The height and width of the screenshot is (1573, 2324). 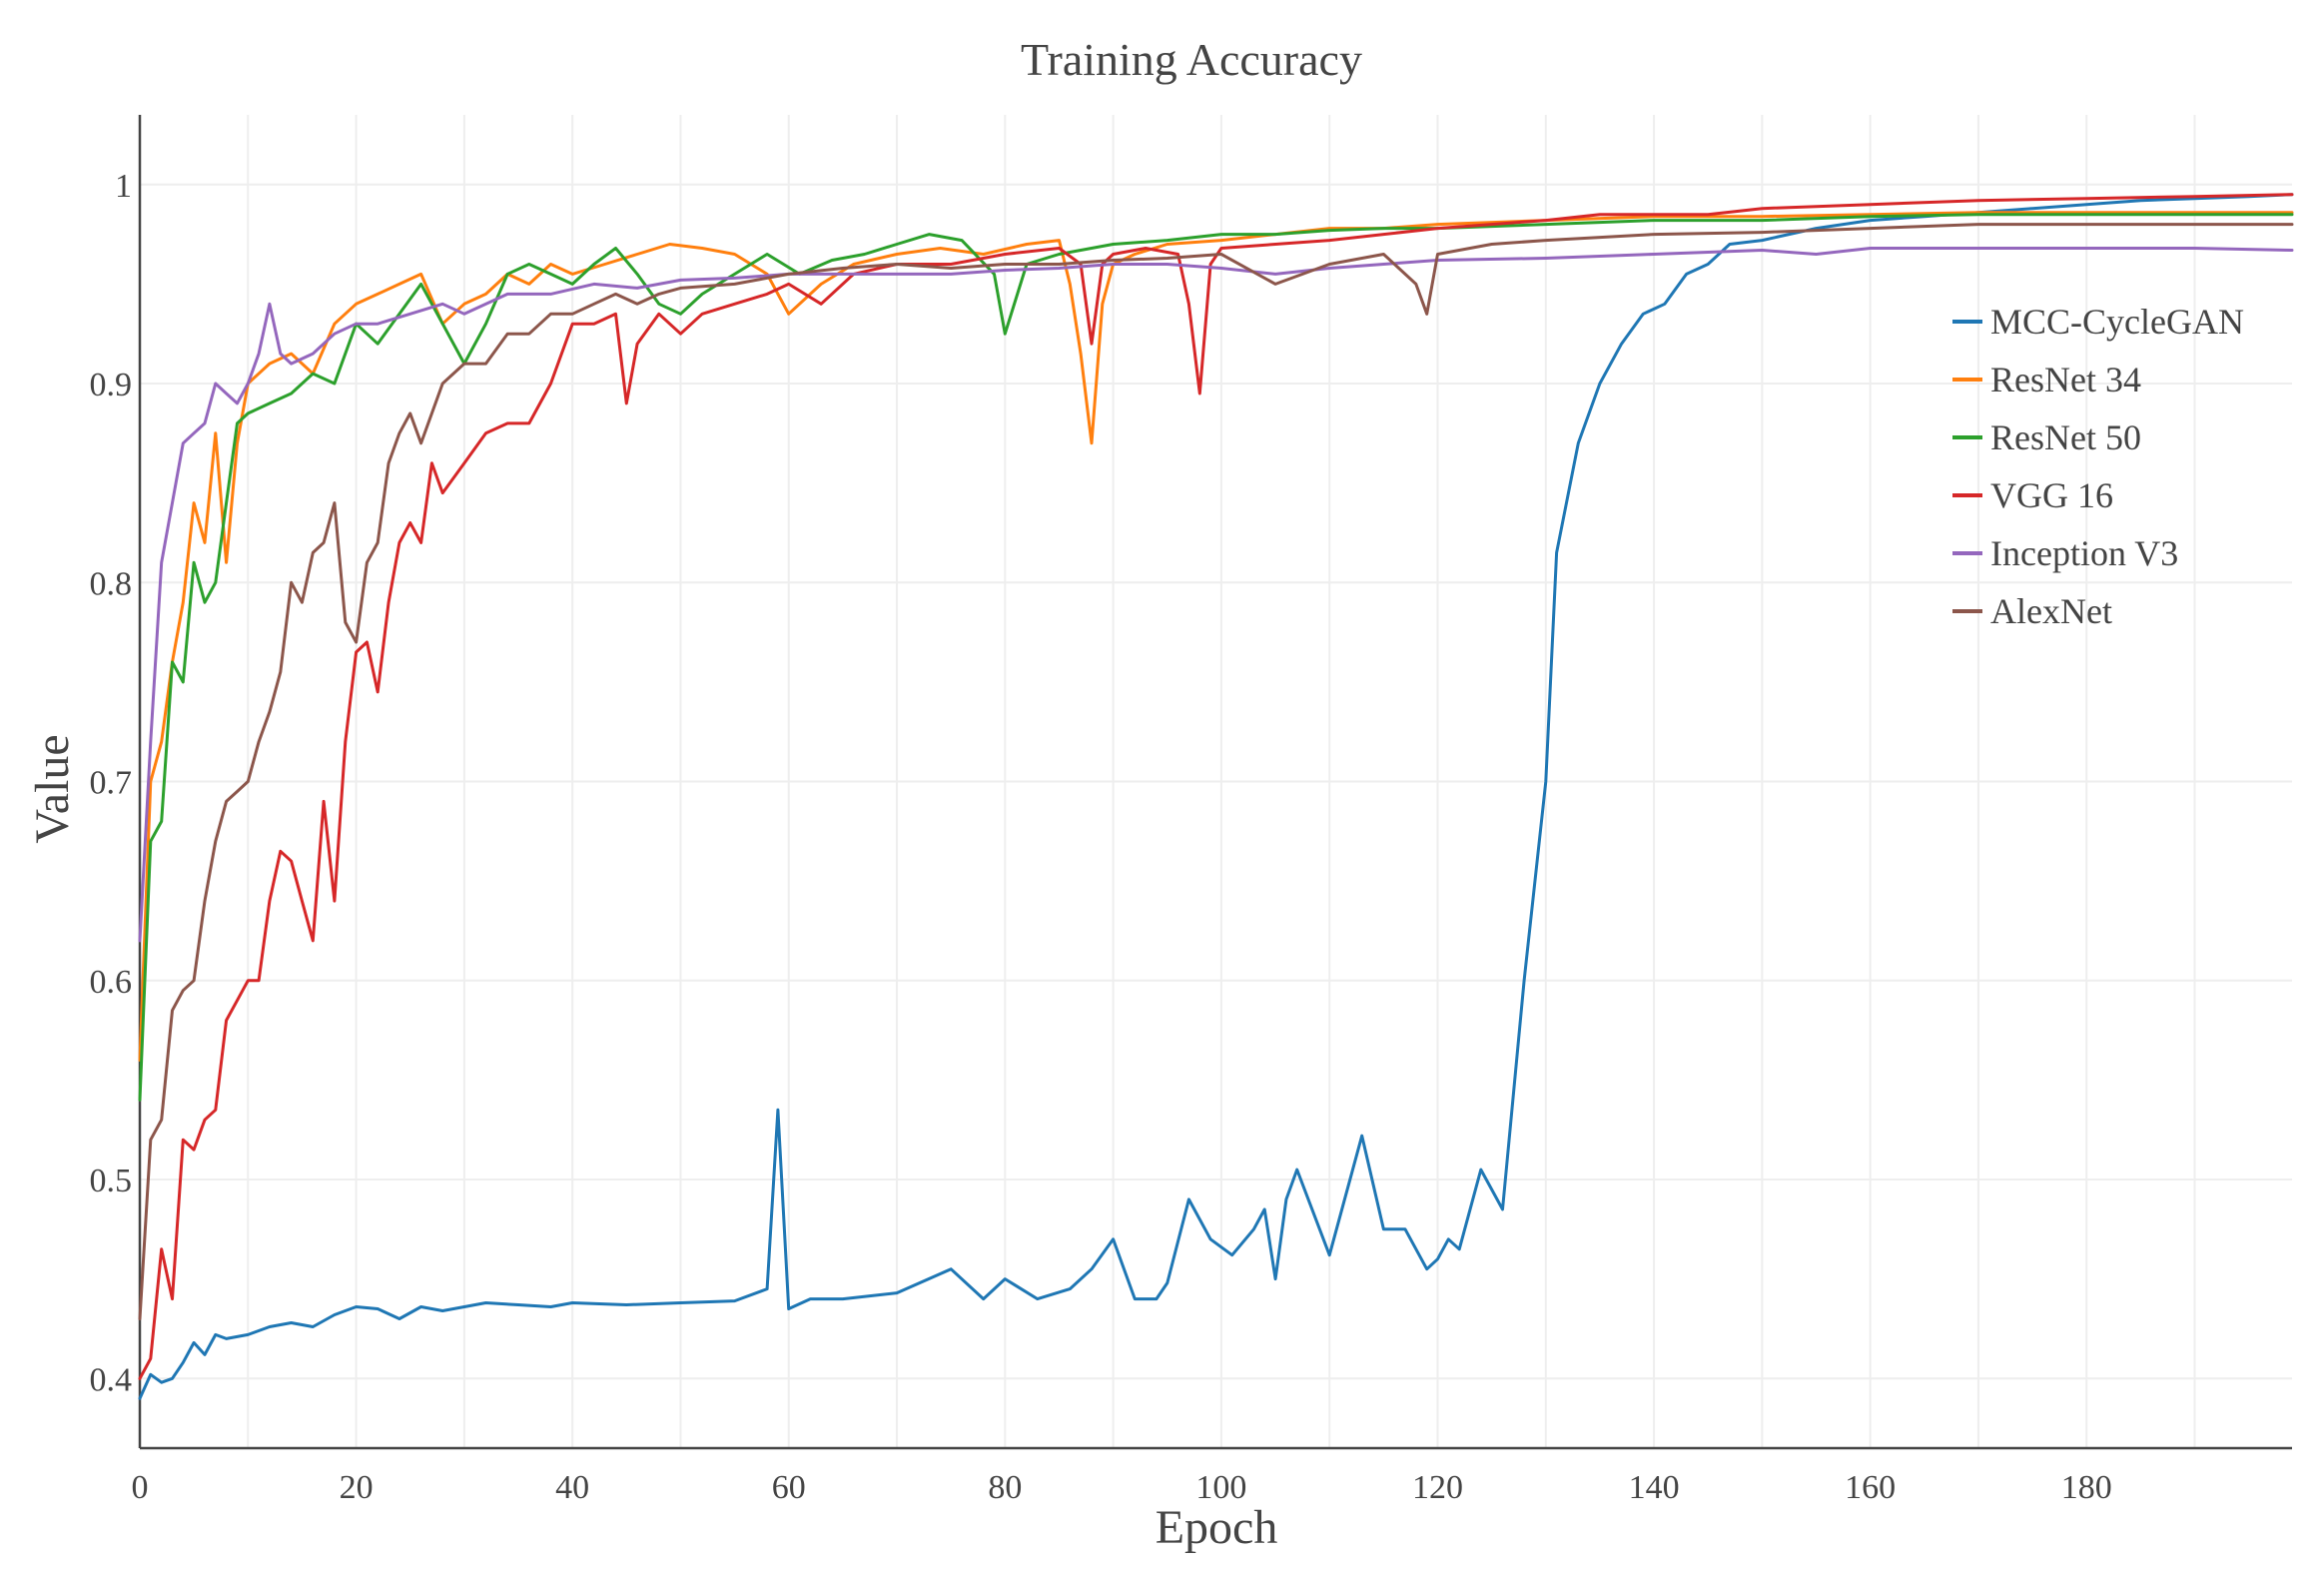 What do you see at coordinates (140, 1487) in the screenshot?
I see `x-tick-label: 0` at bounding box center [140, 1487].